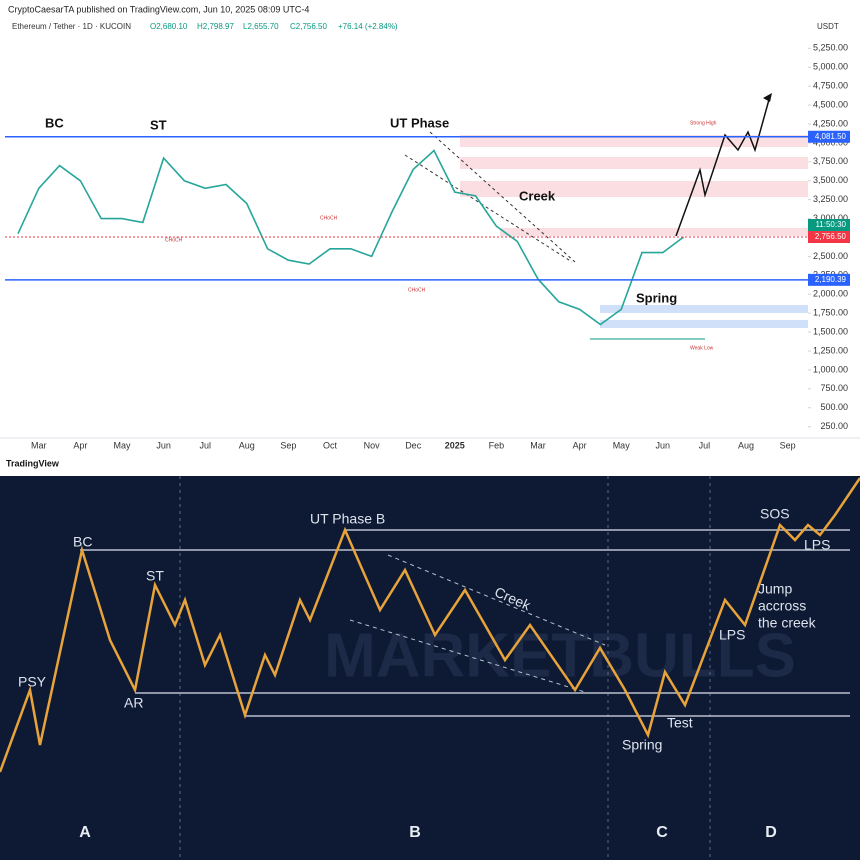 The width and height of the screenshot is (860, 860). I want to click on creek-lines, so click(477, 623).